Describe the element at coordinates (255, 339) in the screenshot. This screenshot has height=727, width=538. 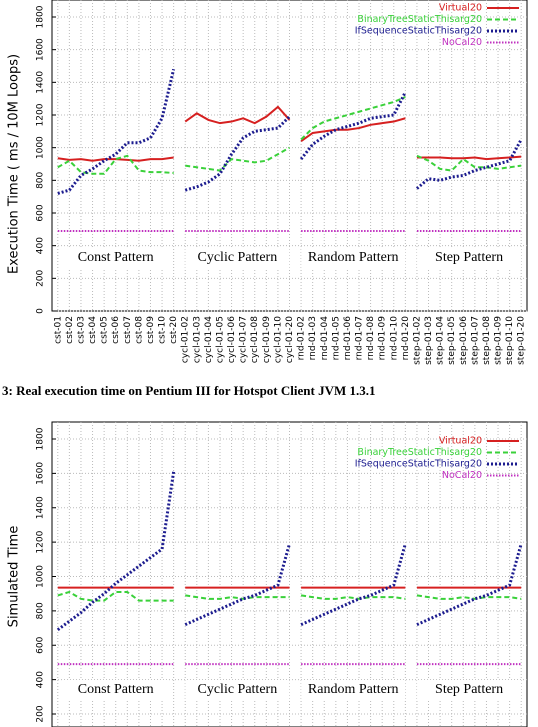
I see `x-tick-label: cycl-01-08` at that location.